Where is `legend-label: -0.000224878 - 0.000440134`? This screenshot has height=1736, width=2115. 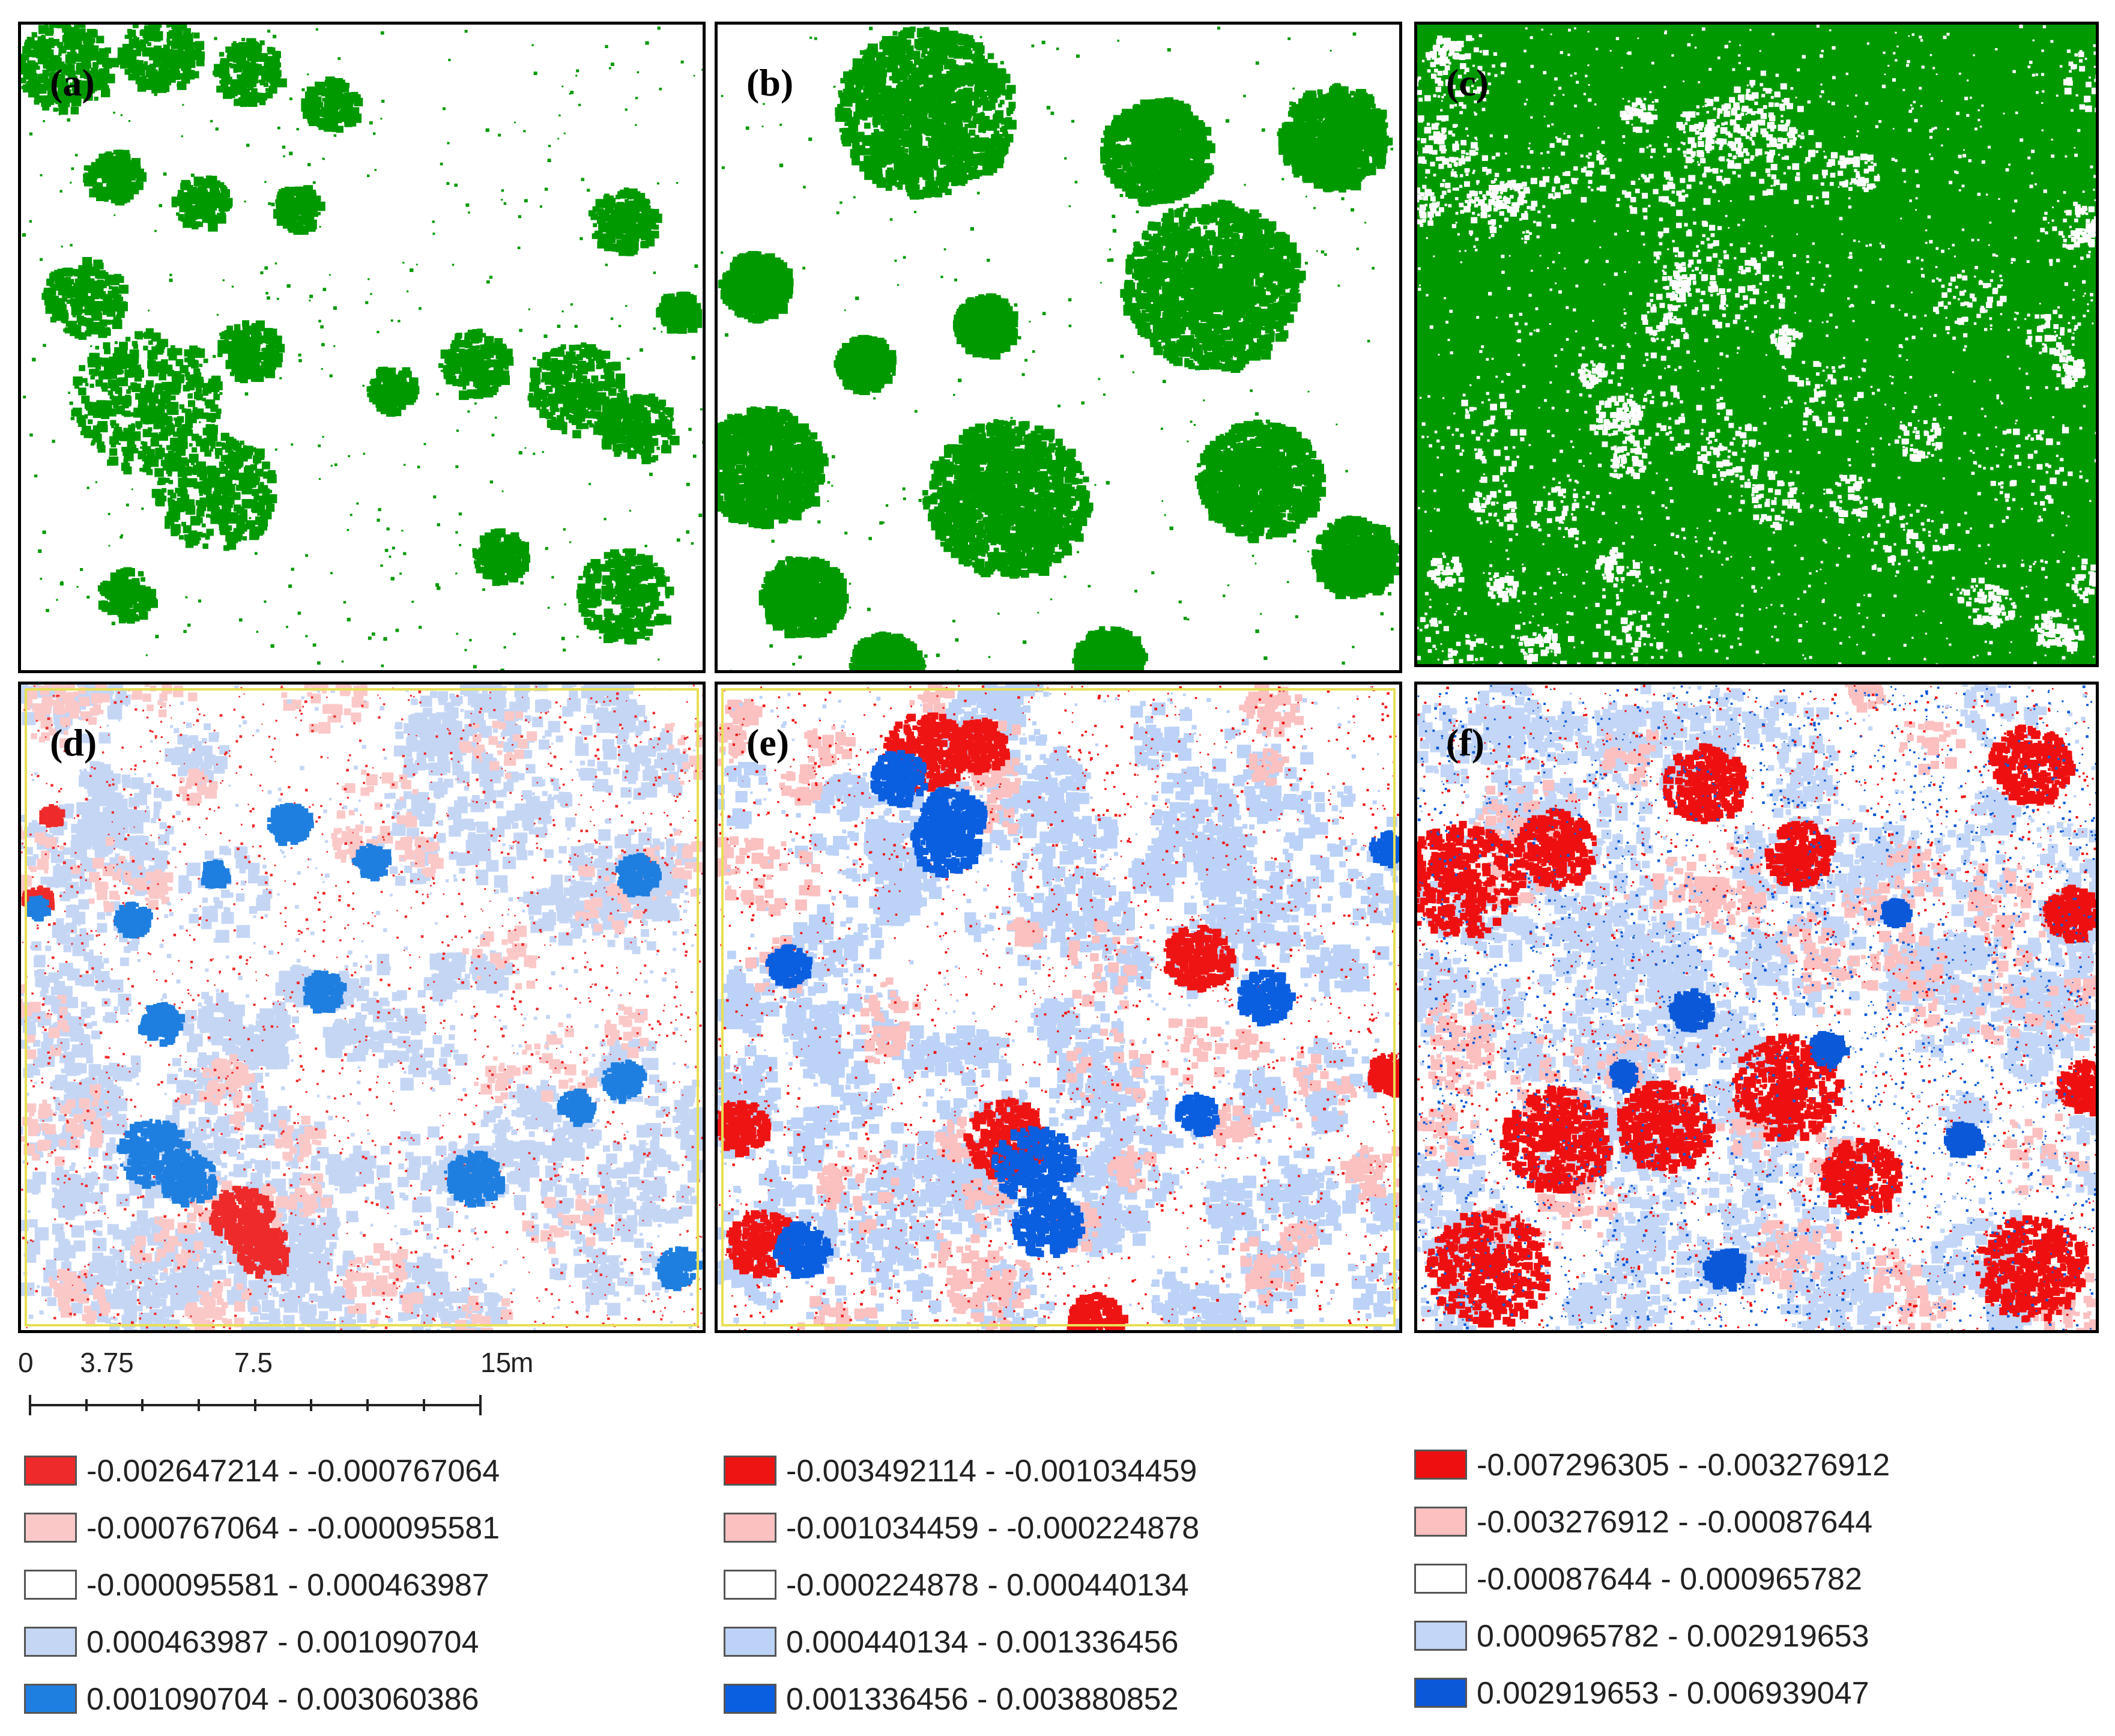 legend-label: -0.000224878 - 0.000440134 is located at coordinates (987, 1585).